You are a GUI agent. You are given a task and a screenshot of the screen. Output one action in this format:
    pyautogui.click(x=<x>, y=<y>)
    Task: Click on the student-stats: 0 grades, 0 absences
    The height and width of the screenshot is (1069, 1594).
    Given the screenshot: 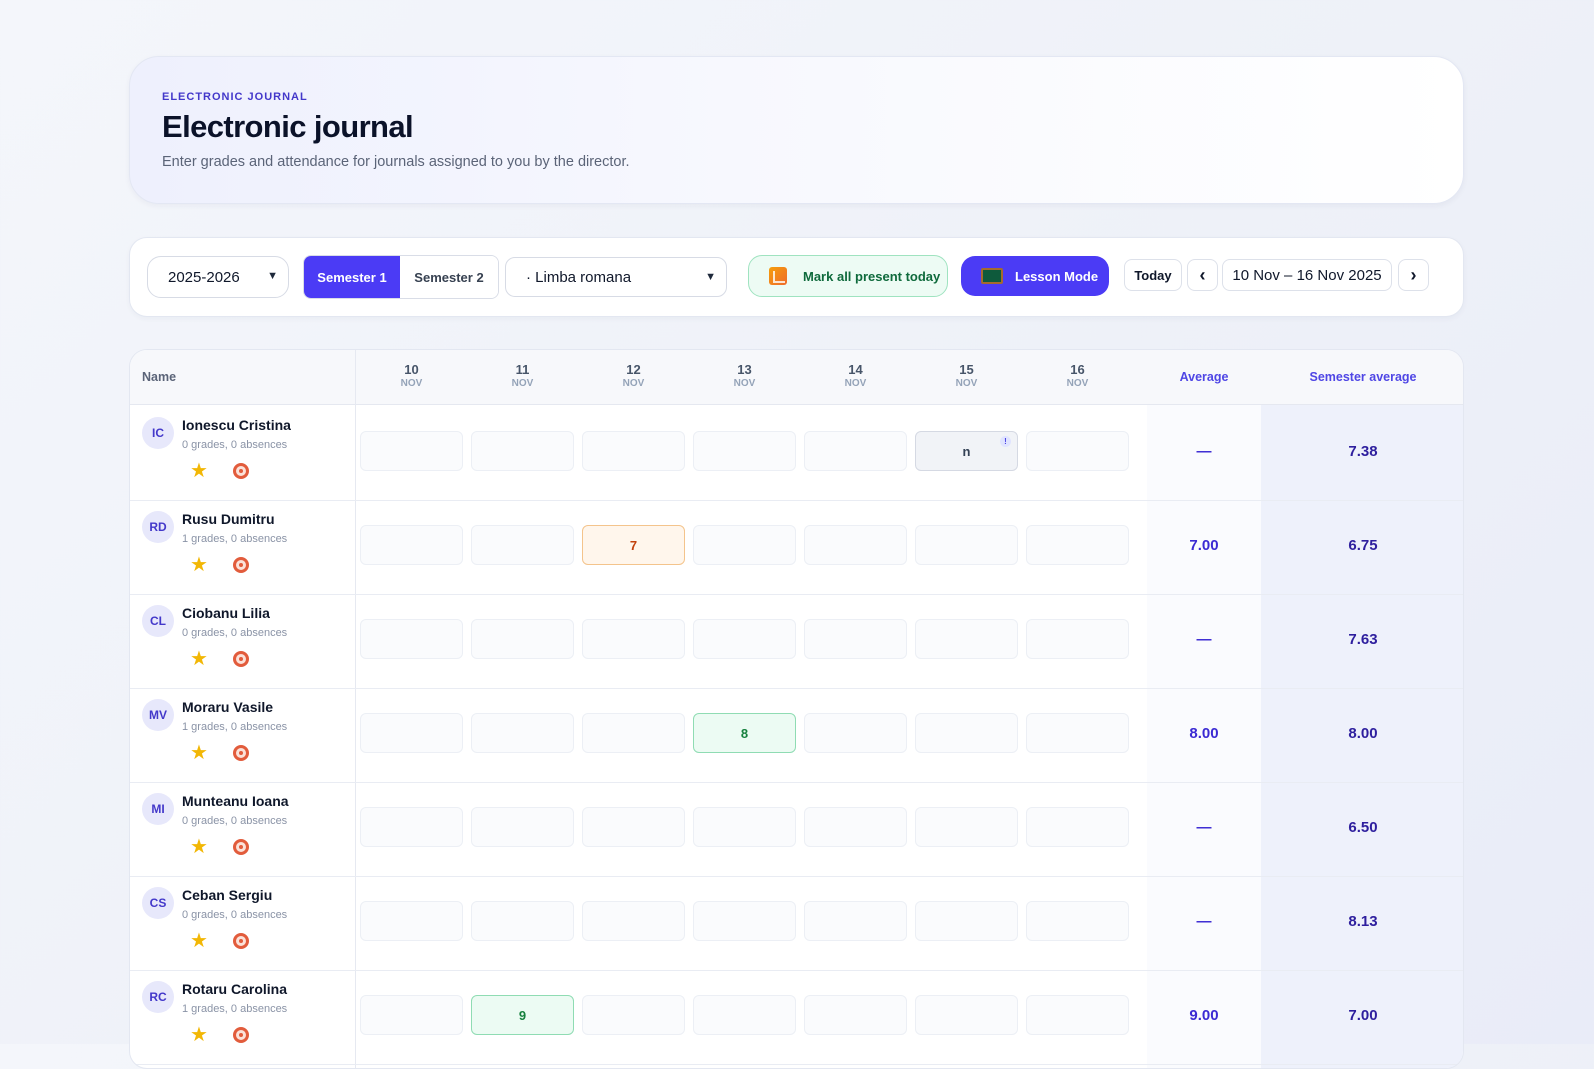 What is the action you would take?
    pyautogui.click(x=235, y=445)
    